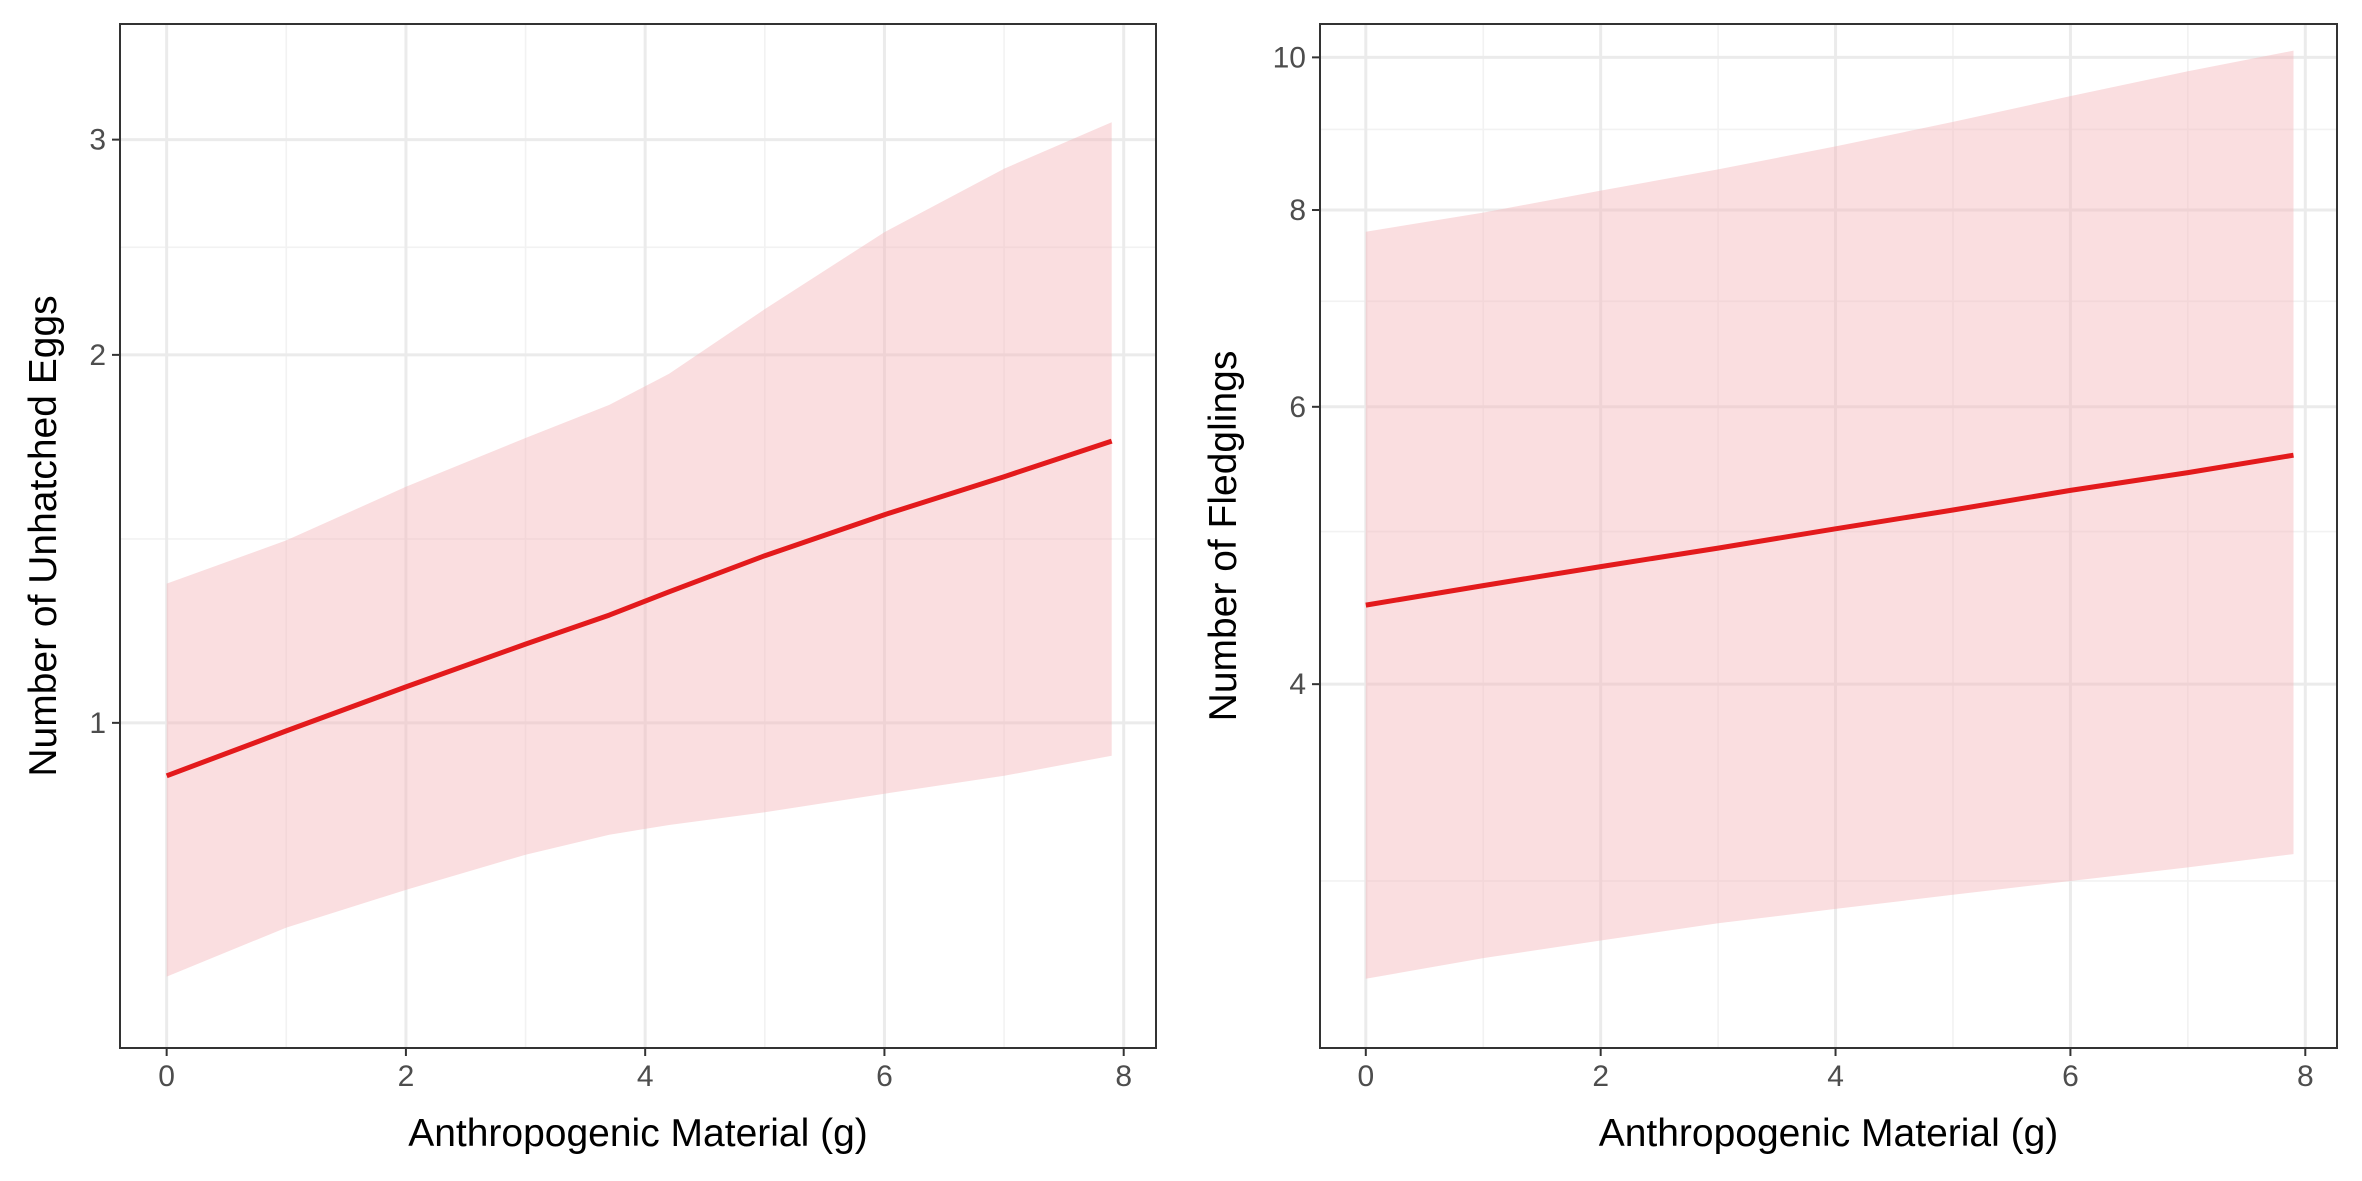 The height and width of the screenshot is (1181, 2362). Describe the element at coordinates (97, 140) in the screenshot. I see `y-tick-label: 3` at that location.